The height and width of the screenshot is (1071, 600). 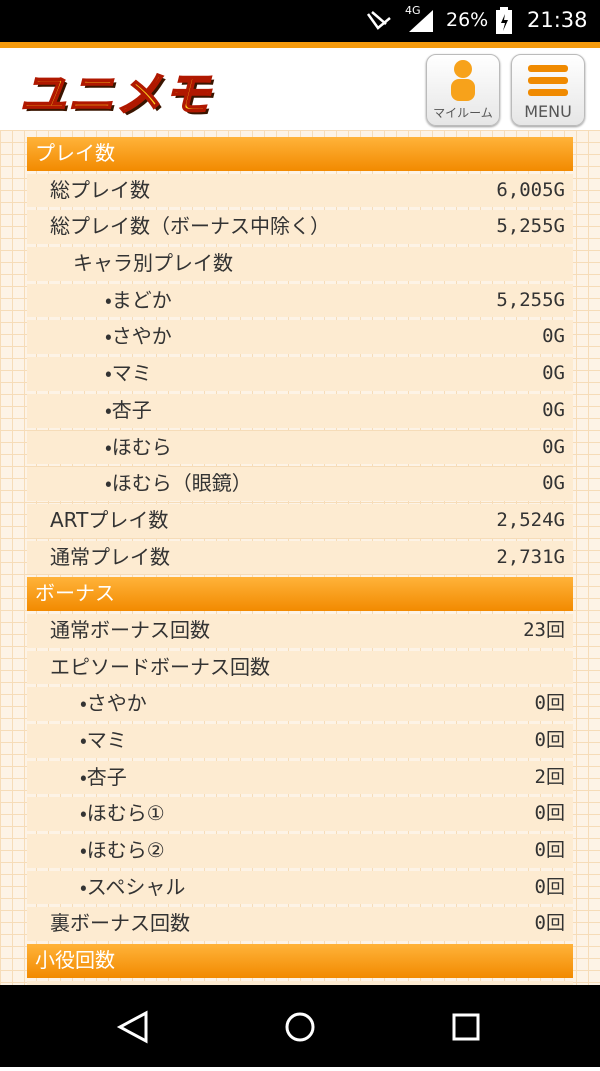 I want to click on stat-row: 裏ボーナス回数 0回, so click(x=300, y=924).